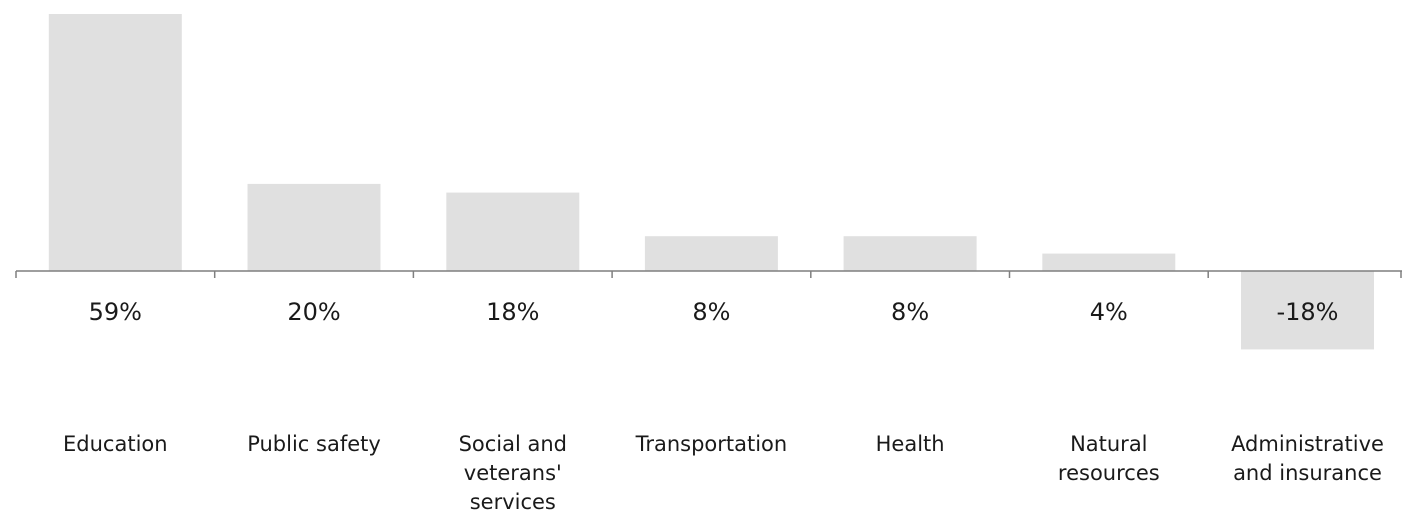 This screenshot has height=516, width=1402. Describe the element at coordinates (1307, 458) in the screenshot. I see `category-label: Administrative and insurance` at that location.